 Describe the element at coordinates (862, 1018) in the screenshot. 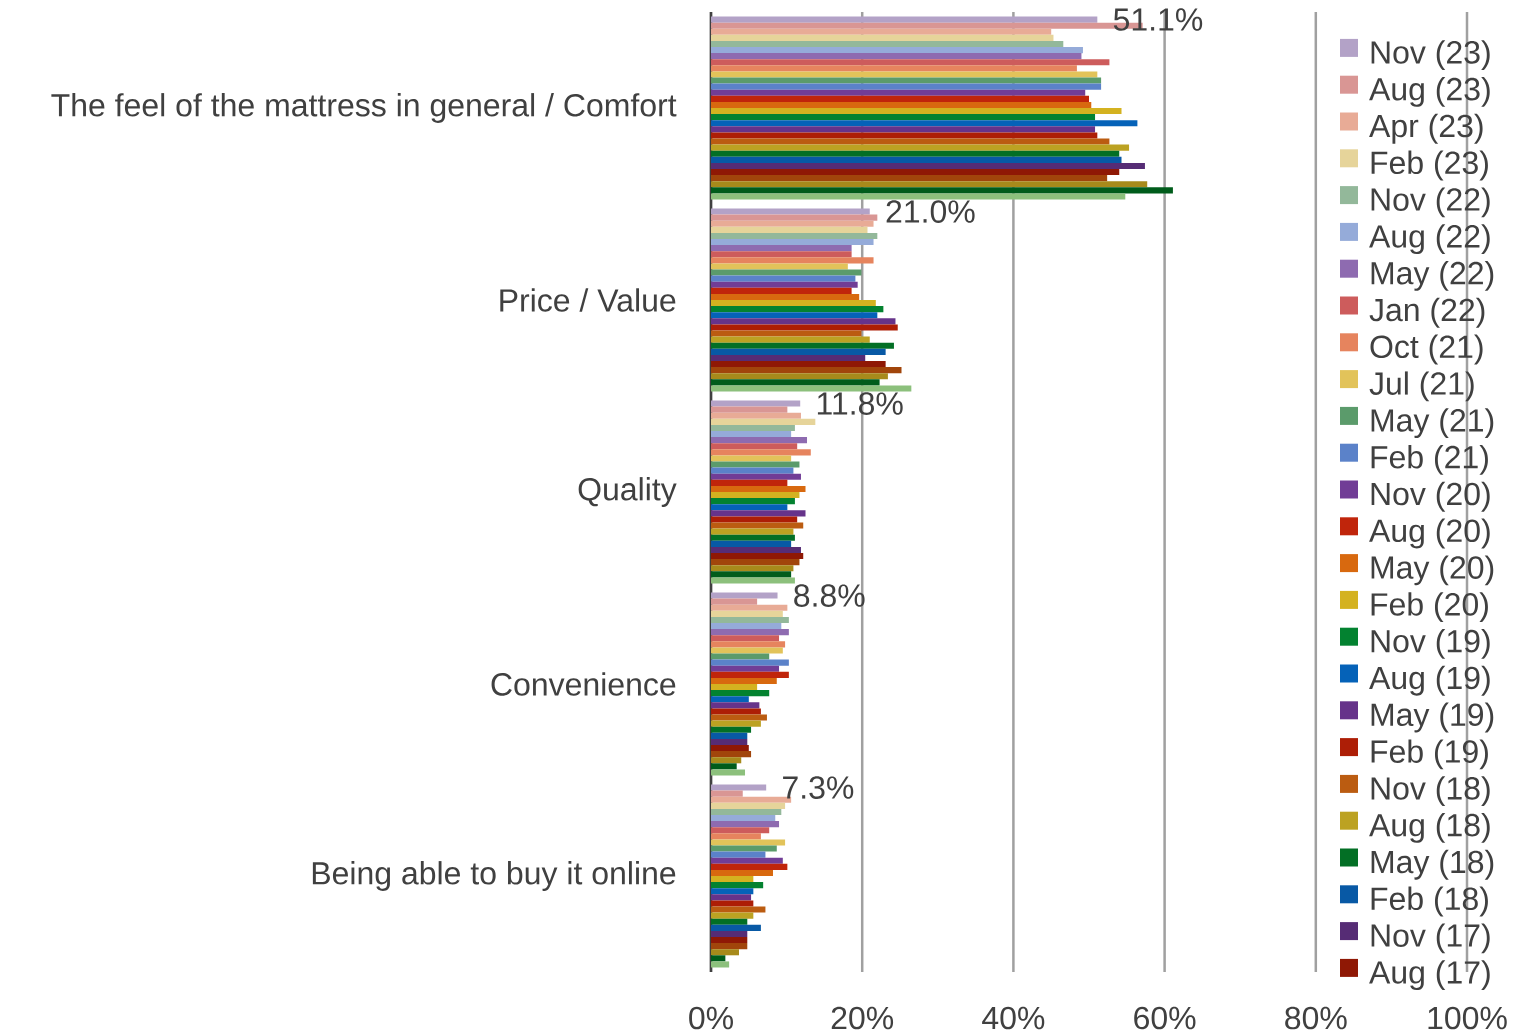

I see `x-tick-label: 20%` at that location.